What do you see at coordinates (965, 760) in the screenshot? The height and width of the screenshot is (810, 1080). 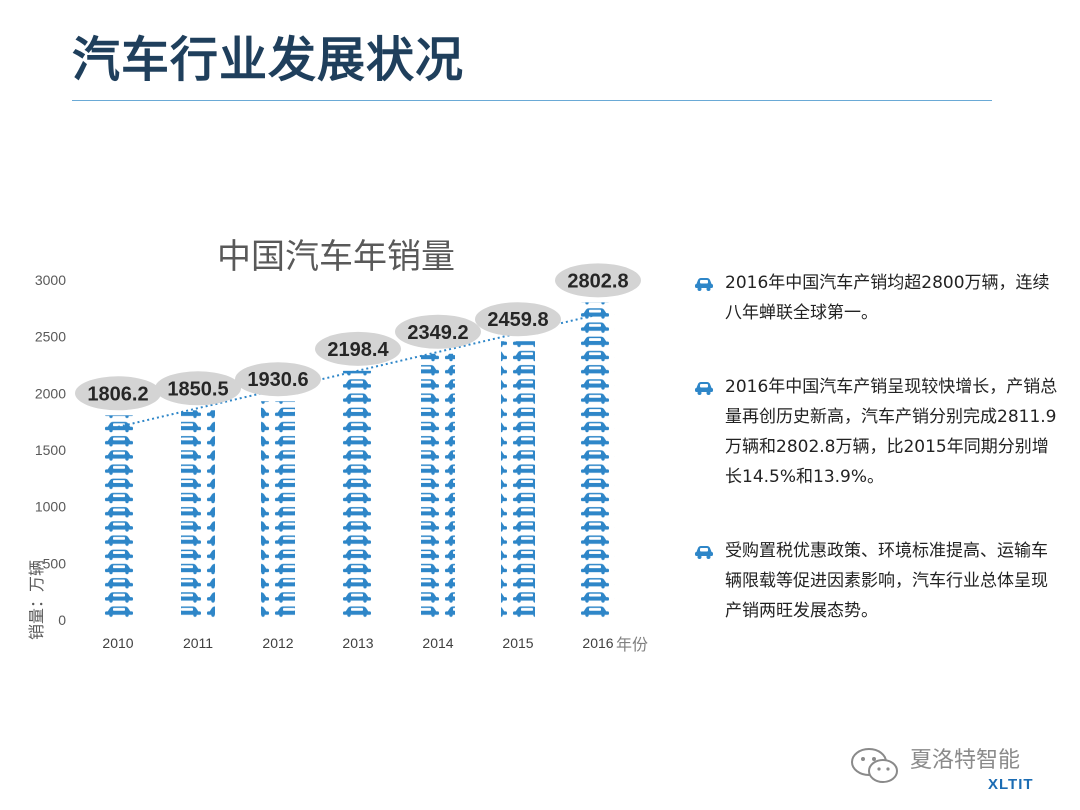 I see `watermark-text: 夏洛特智能` at bounding box center [965, 760].